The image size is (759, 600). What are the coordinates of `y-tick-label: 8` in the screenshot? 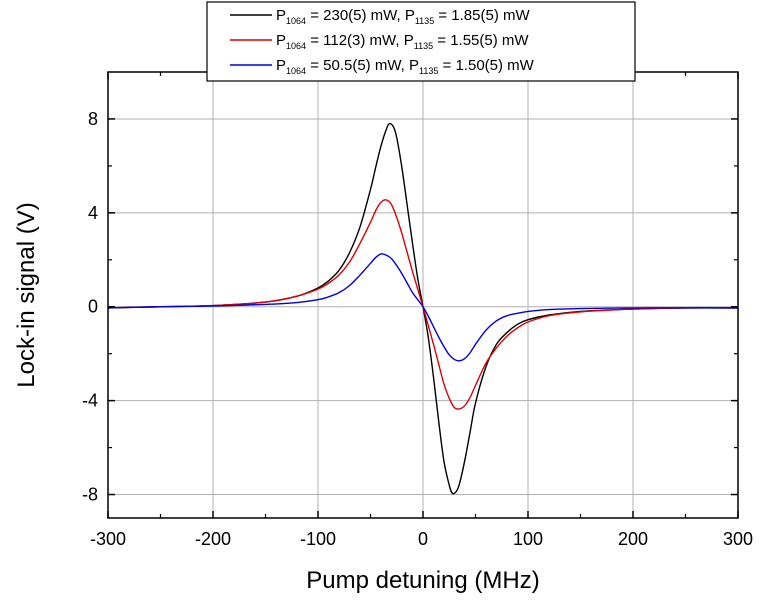 It's located at (93, 119).